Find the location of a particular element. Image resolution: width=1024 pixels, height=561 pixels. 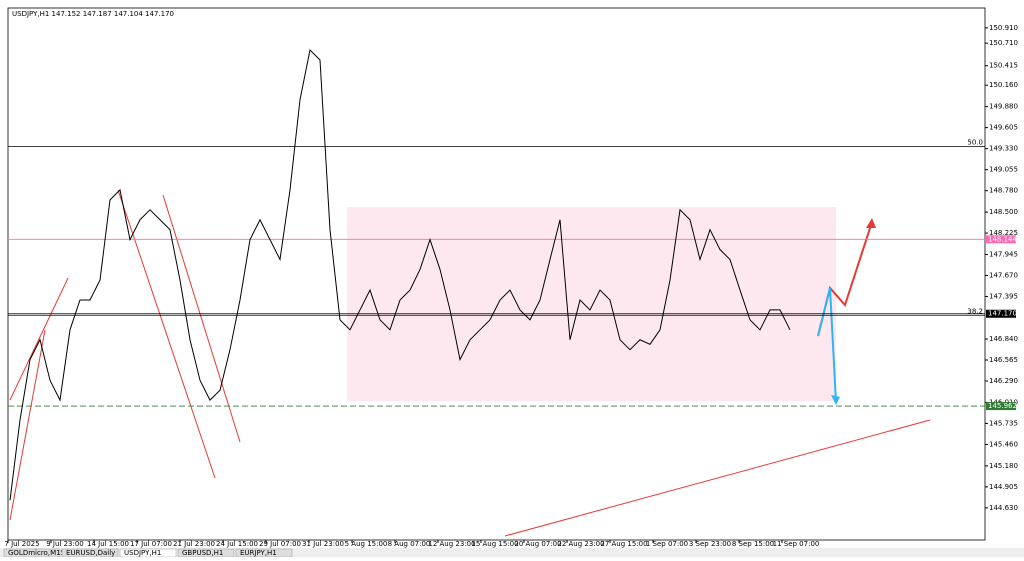

y-tick-label: 144.630 is located at coordinates (1003, 508).